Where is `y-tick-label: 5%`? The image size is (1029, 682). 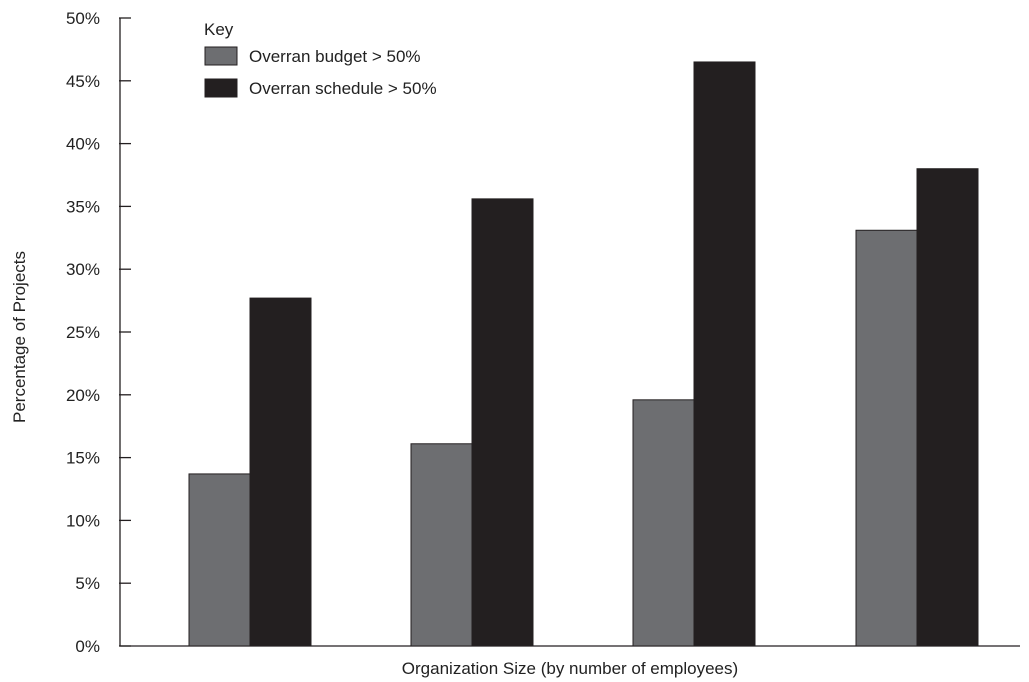 y-tick-label: 5% is located at coordinates (87, 583).